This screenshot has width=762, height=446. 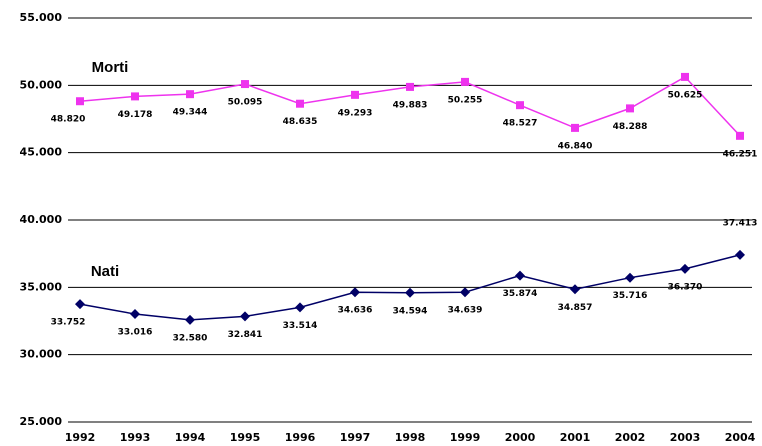 I want to click on data-label: 48.635, so click(x=300, y=122).